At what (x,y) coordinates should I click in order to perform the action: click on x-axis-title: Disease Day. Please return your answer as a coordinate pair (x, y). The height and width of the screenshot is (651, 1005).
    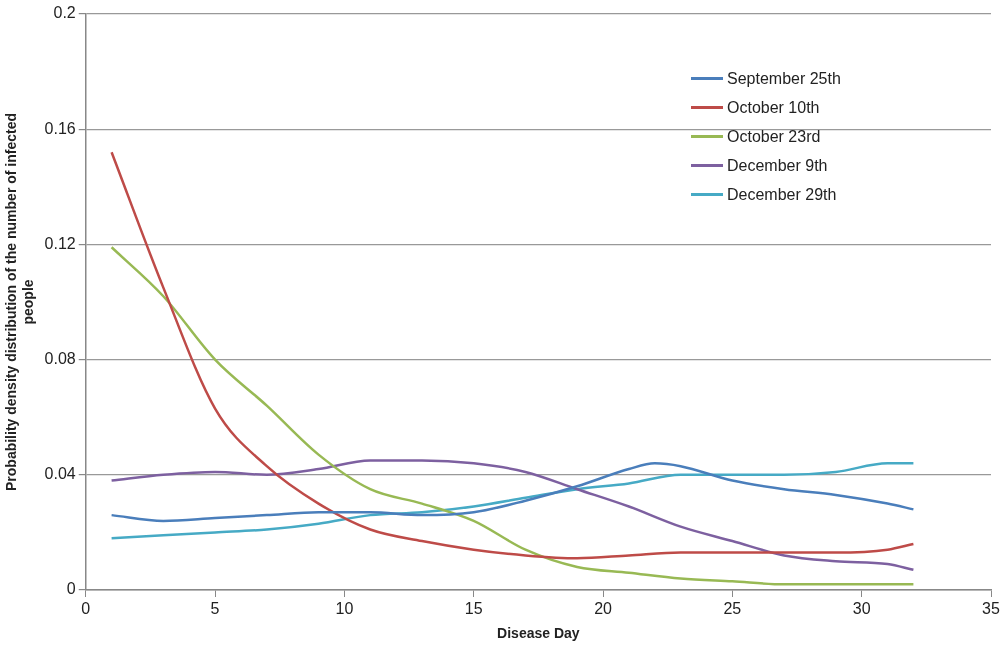
    Looking at the image, I should click on (538, 633).